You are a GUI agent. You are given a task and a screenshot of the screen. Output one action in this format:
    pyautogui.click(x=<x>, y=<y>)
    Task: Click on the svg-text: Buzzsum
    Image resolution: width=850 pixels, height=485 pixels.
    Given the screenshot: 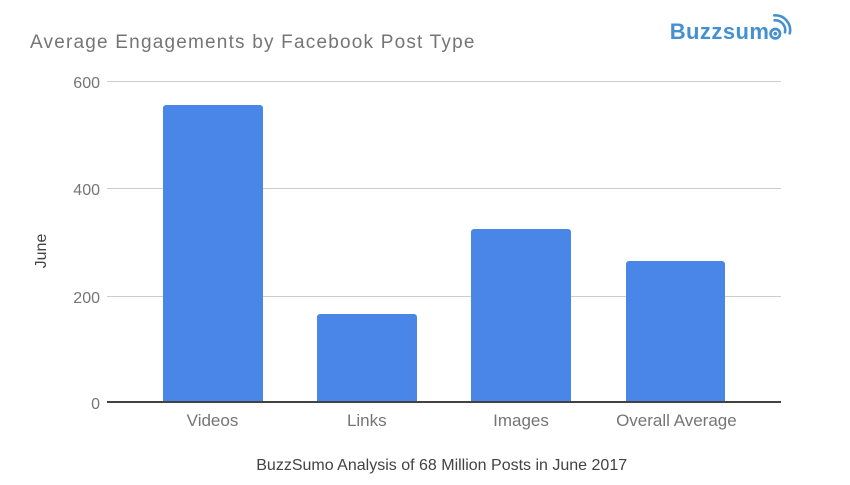 What is the action you would take?
    pyautogui.click(x=720, y=31)
    